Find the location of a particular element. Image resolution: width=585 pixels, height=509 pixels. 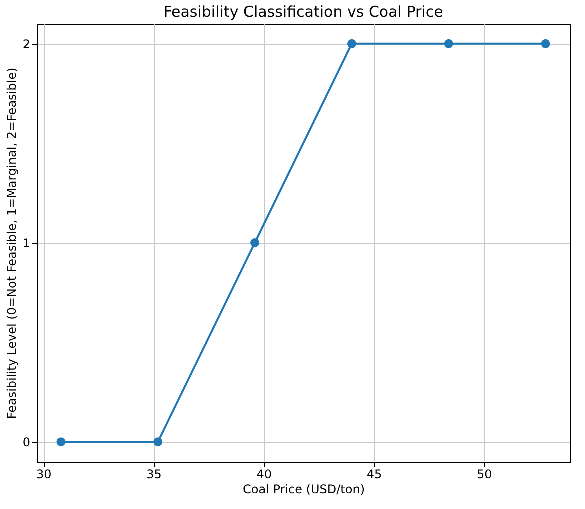

y-tick-label: 0 is located at coordinates (26, 443).